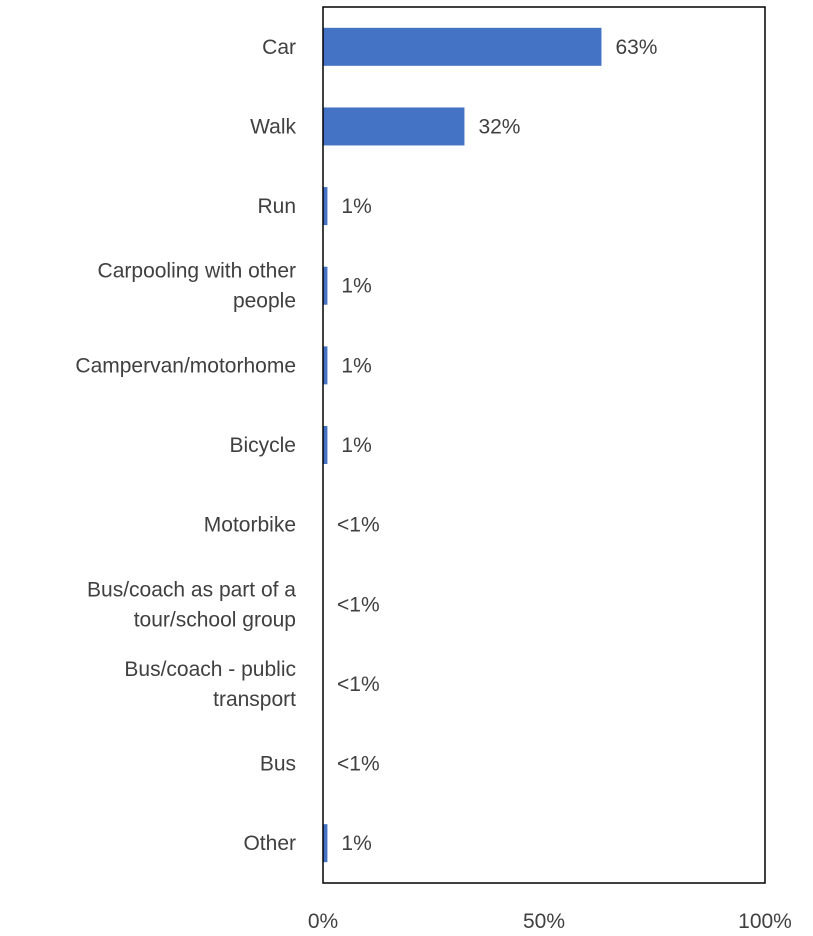 Image resolution: width=813 pixels, height=936 pixels. What do you see at coordinates (358, 684) in the screenshot?
I see `data-label-8: <1%` at bounding box center [358, 684].